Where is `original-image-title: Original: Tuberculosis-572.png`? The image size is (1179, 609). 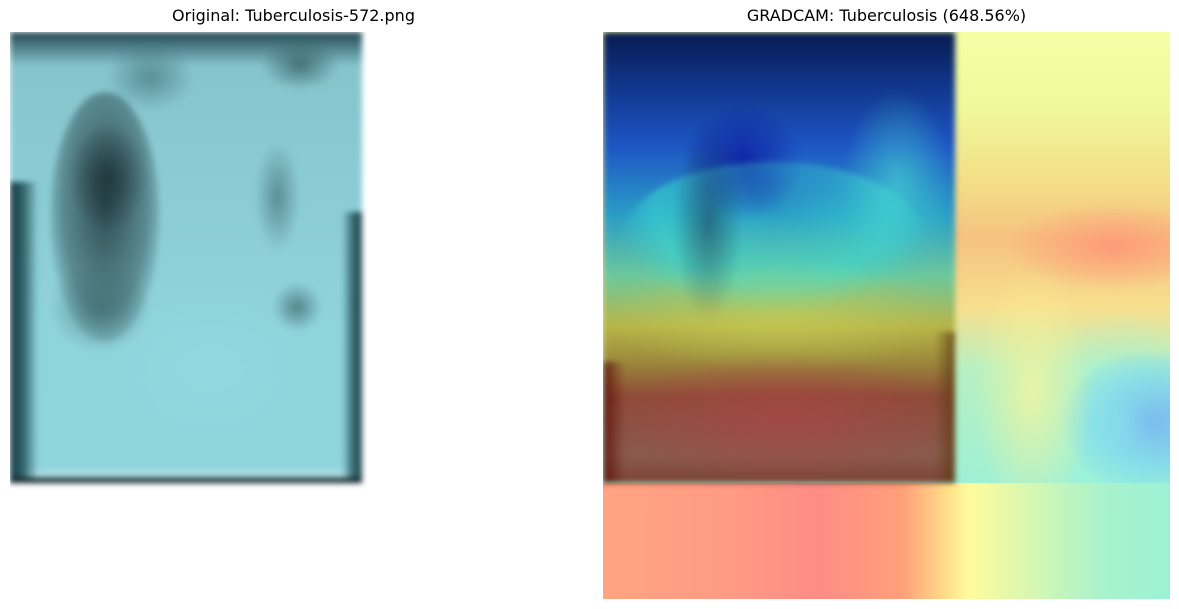
original-image-title: Original: Tuberculosis-572.png is located at coordinates (293, 15).